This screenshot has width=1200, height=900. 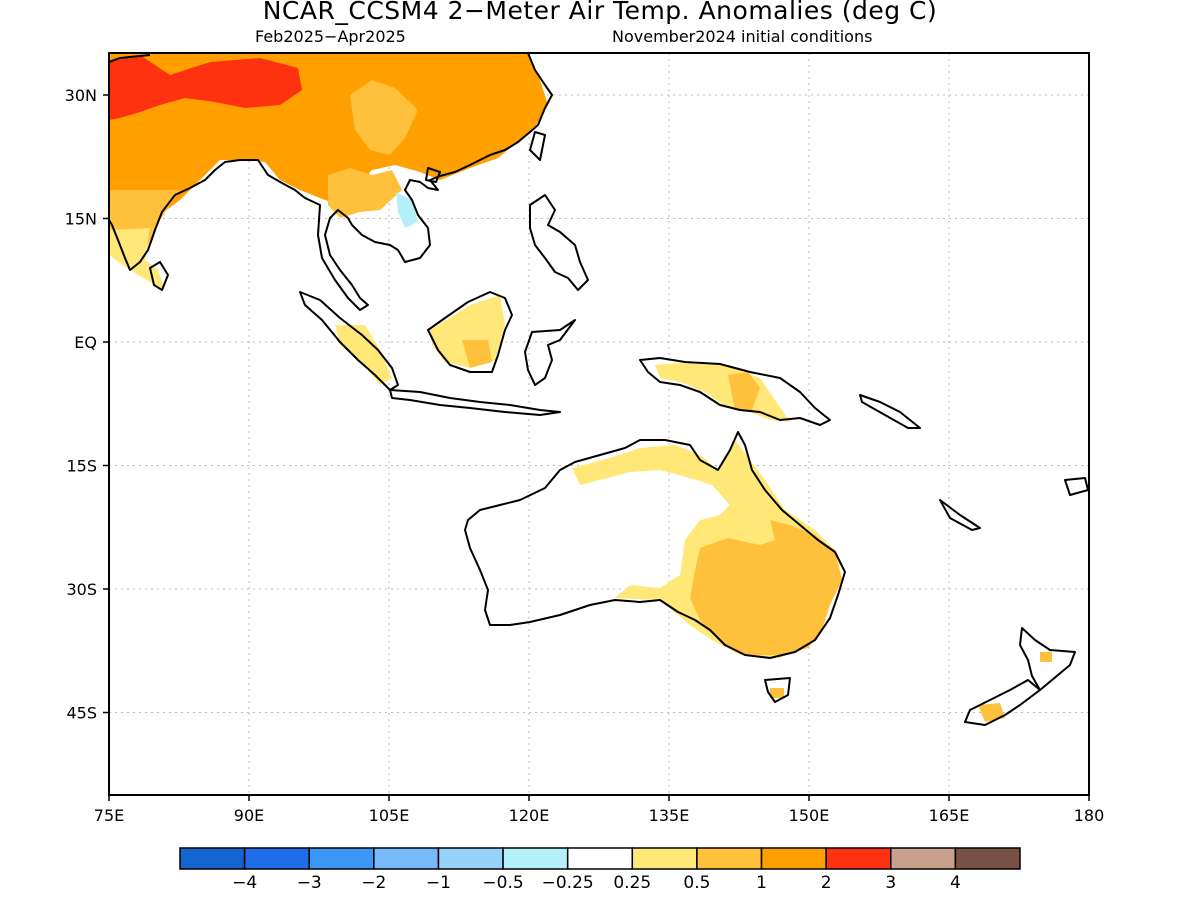 I want to click on coast-tasmania, so click(x=777, y=690).